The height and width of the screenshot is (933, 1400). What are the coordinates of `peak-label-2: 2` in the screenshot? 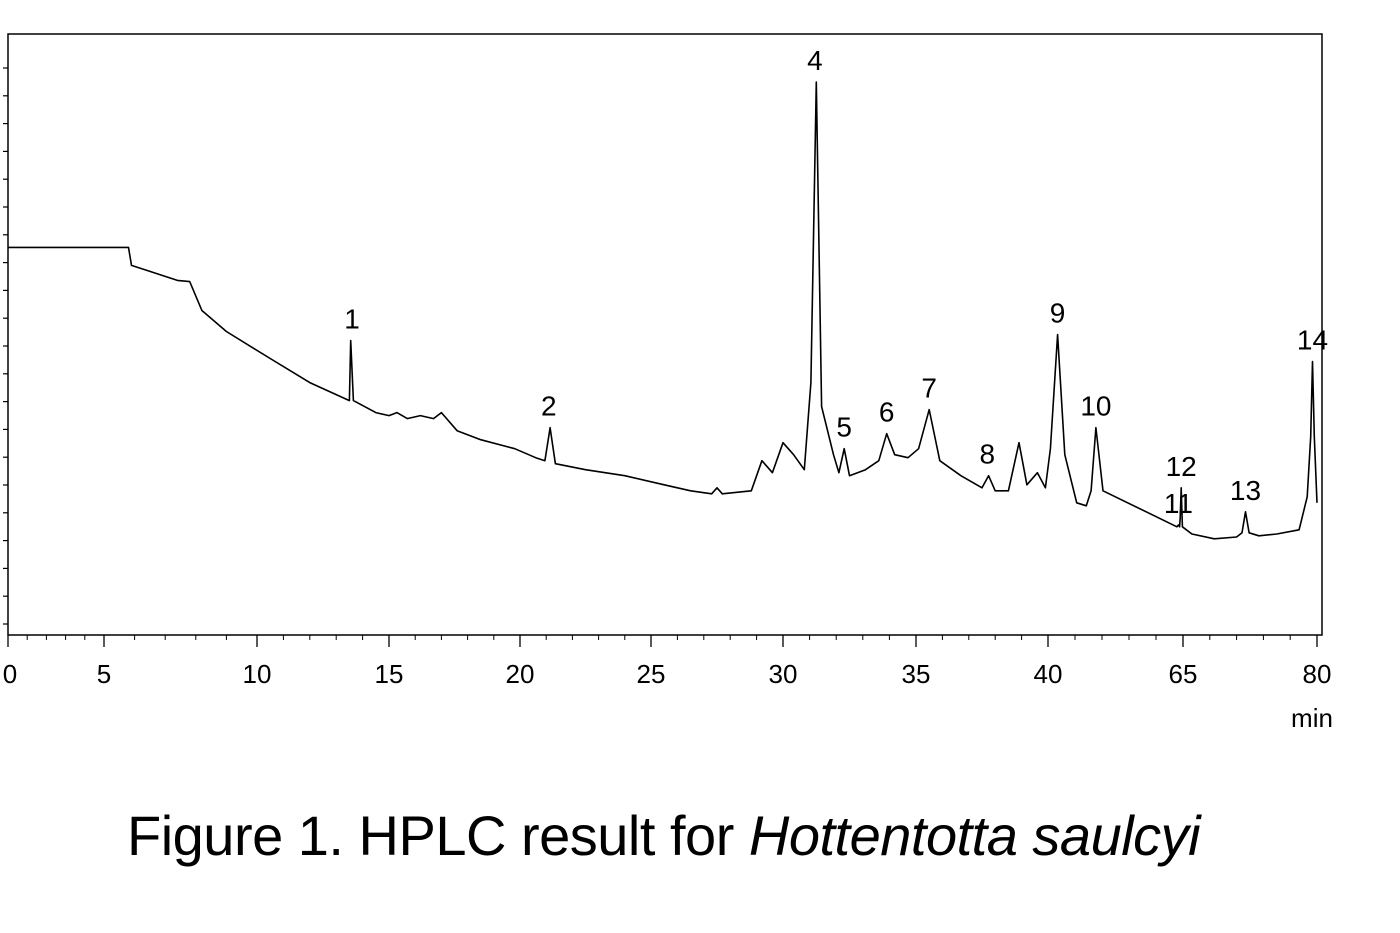 It's located at (549, 406).